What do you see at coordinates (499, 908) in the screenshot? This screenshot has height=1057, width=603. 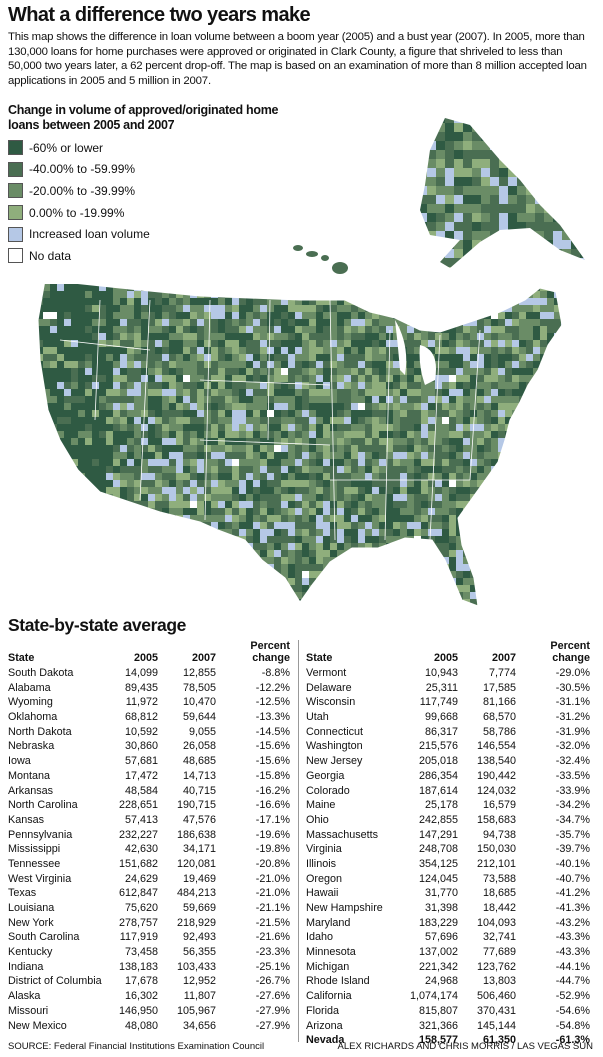 I see `table-cell: 18,442` at bounding box center [499, 908].